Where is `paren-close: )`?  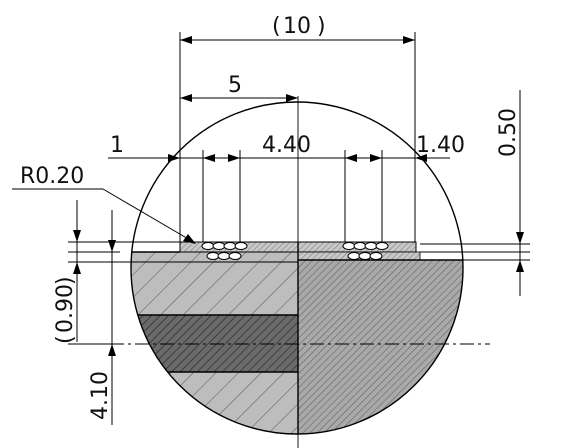 paren-close: ) is located at coordinates (321, 26).